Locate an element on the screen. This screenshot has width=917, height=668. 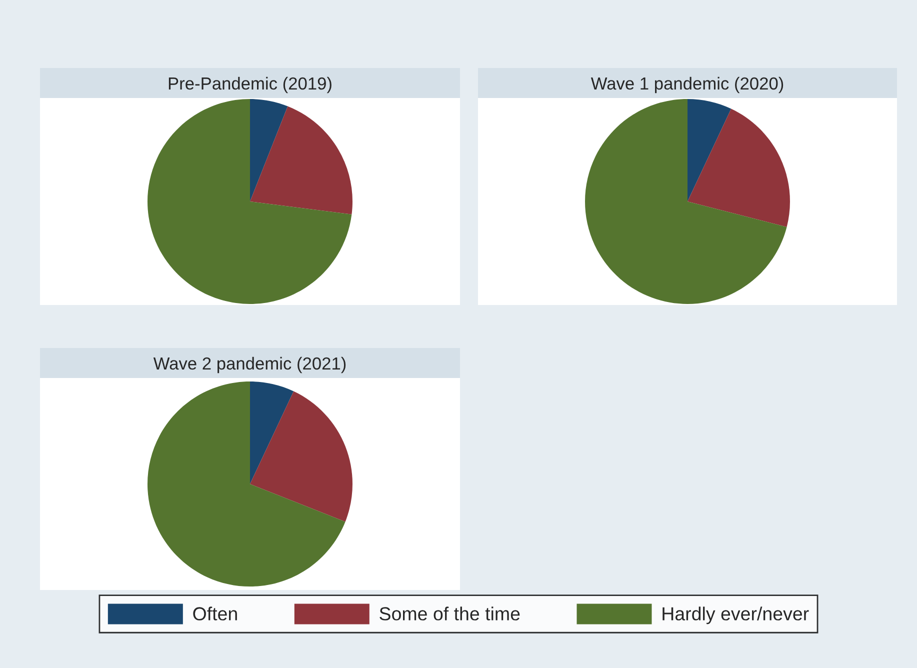
chart-title: Wave 1 pandemic (2020) is located at coordinates (687, 85).